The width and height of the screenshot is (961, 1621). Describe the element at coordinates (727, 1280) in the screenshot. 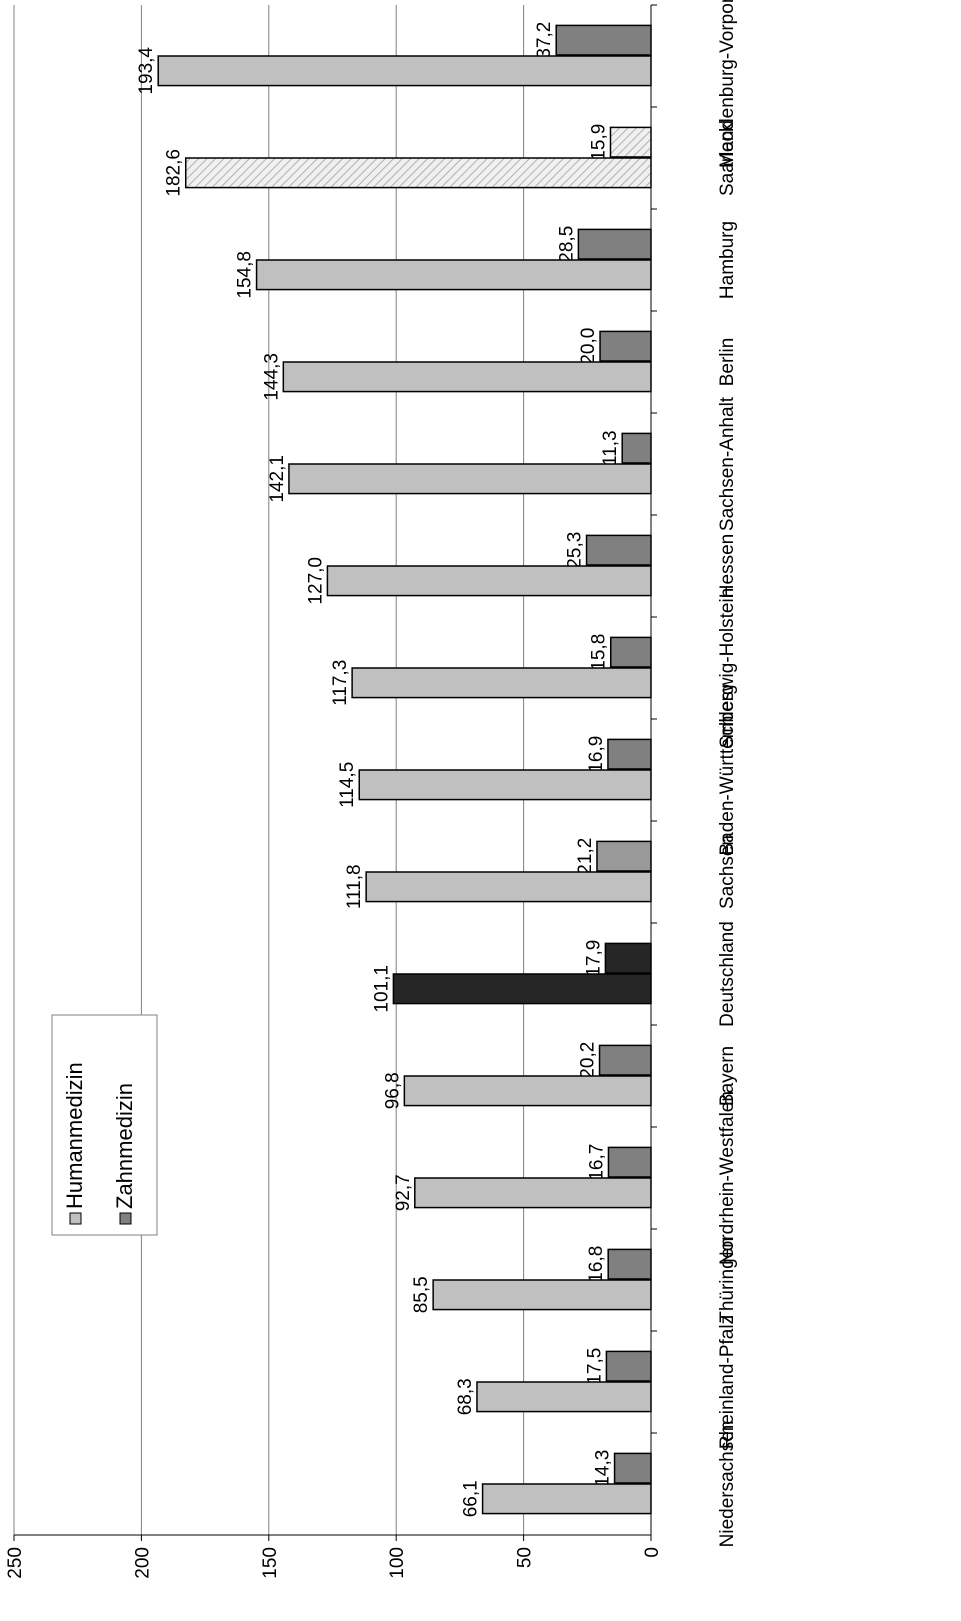

I see `x-tick-label: Thüringen` at that location.